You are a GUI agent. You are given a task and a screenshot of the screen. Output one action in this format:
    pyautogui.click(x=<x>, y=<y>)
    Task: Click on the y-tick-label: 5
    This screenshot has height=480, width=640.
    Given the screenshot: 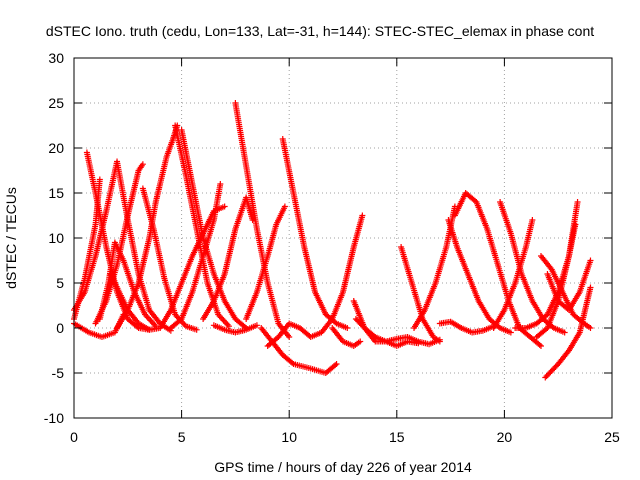 What is the action you would take?
    pyautogui.click(x=60, y=283)
    